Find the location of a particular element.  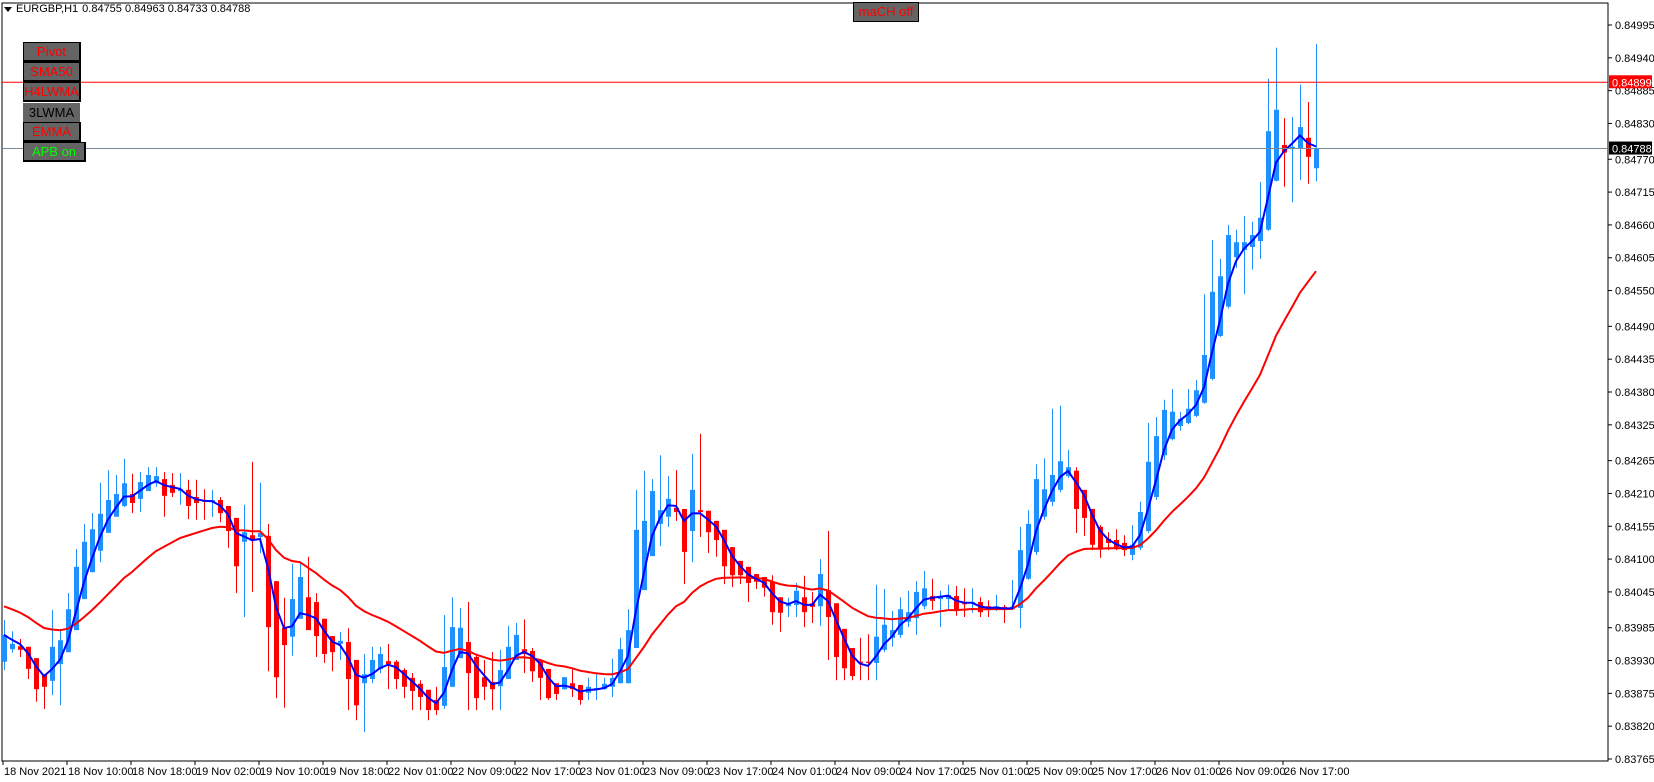

bid-price-label: 0.84788 is located at coordinates (1632, 150).